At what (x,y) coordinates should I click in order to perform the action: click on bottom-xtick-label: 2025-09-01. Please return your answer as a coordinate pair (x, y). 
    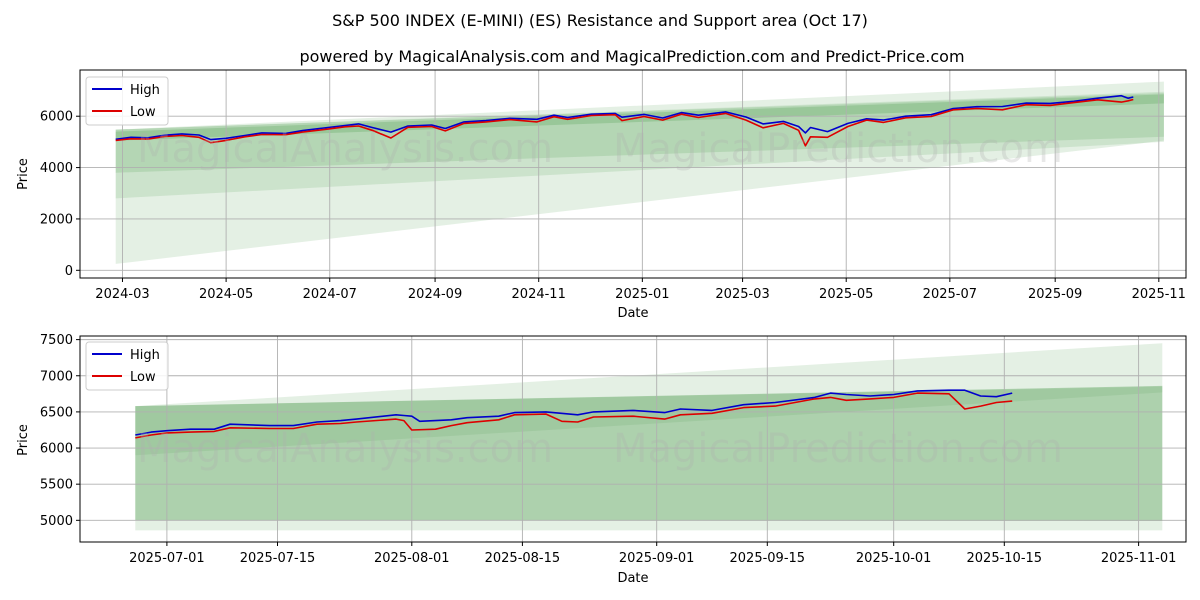
    Looking at the image, I should click on (657, 558).